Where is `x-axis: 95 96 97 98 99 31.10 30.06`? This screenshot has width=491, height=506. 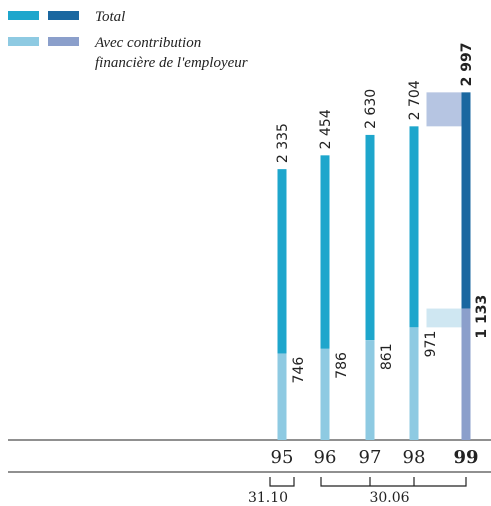 x-axis: 95 96 97 98 99 31.10 30.06 is located at coordinates (363, 476).